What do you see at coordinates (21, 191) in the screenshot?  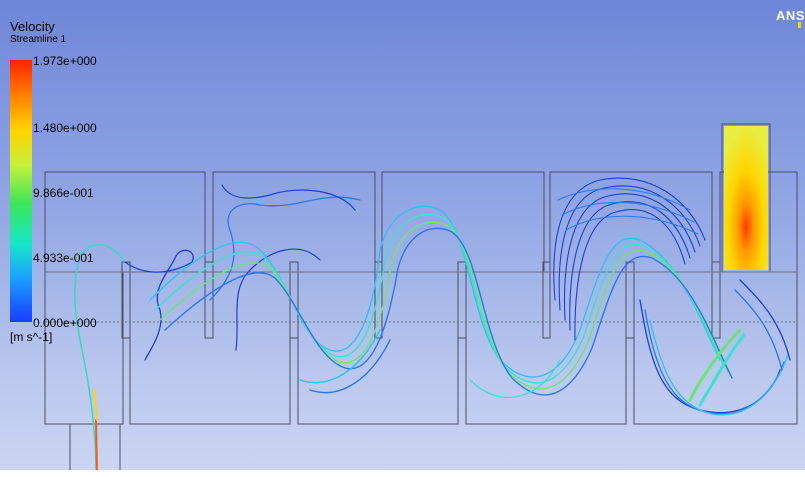 I see `color-legend-bar` at bounding box center [21, 191].